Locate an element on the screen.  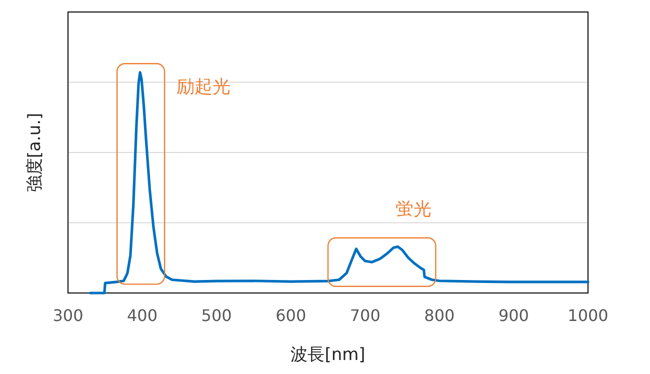
x-tick-label: 800 is located at coordinates (439, 315).